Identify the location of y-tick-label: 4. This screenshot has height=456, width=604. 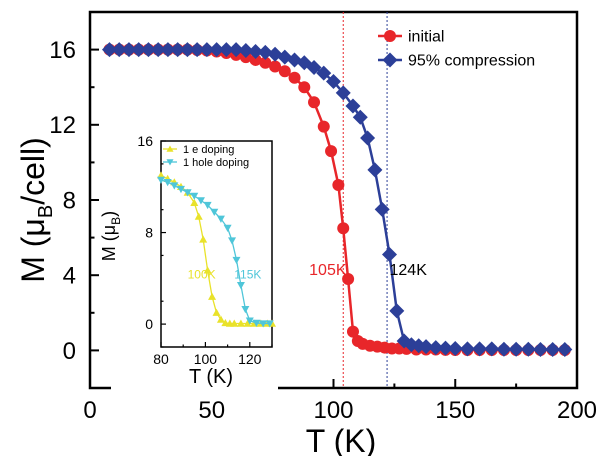
(69, 276).